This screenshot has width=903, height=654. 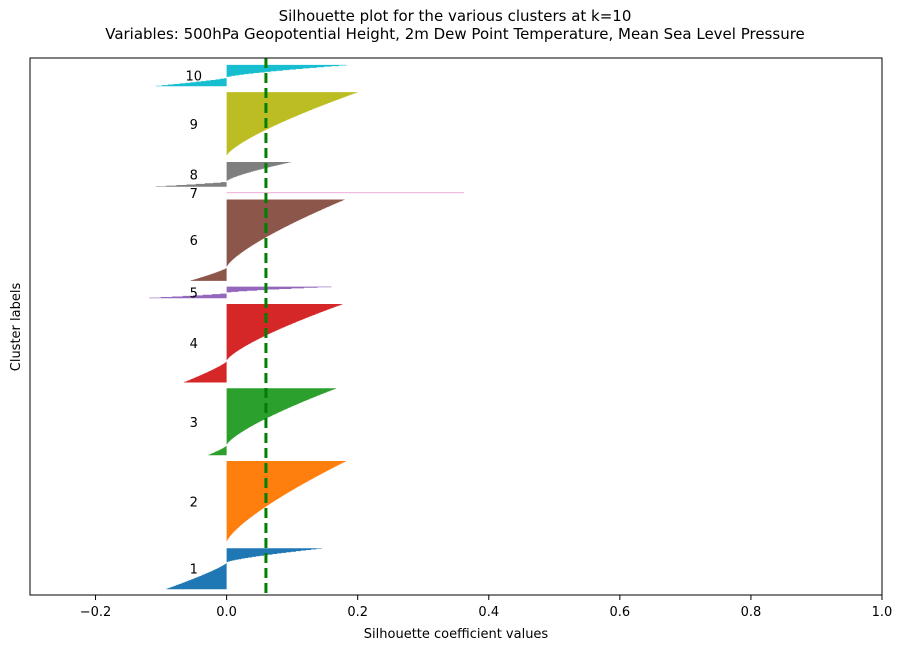 What do you see at coordinates (226, 612) in the screenshot?
I see `x-tick-label: 0.0` at bounding box center [226, 612].